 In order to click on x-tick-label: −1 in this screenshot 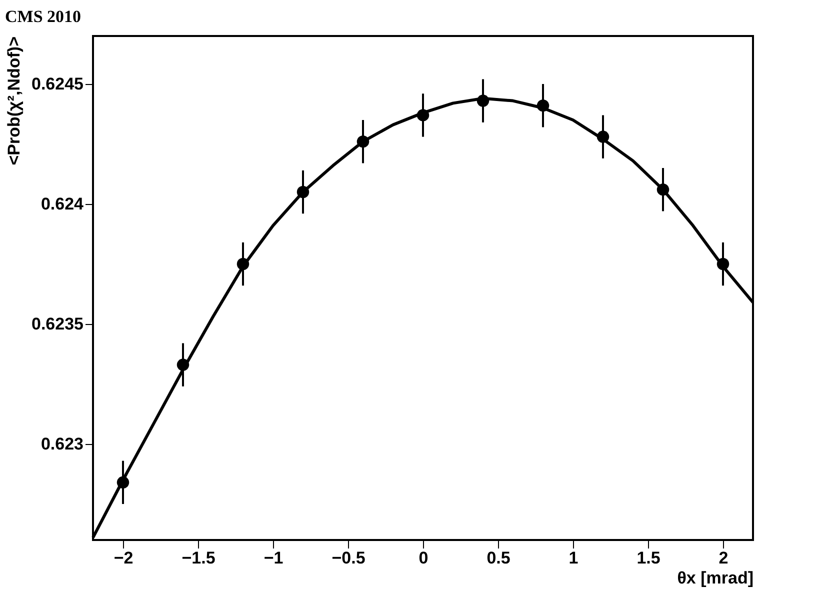, I will do `click(274, 558)`.